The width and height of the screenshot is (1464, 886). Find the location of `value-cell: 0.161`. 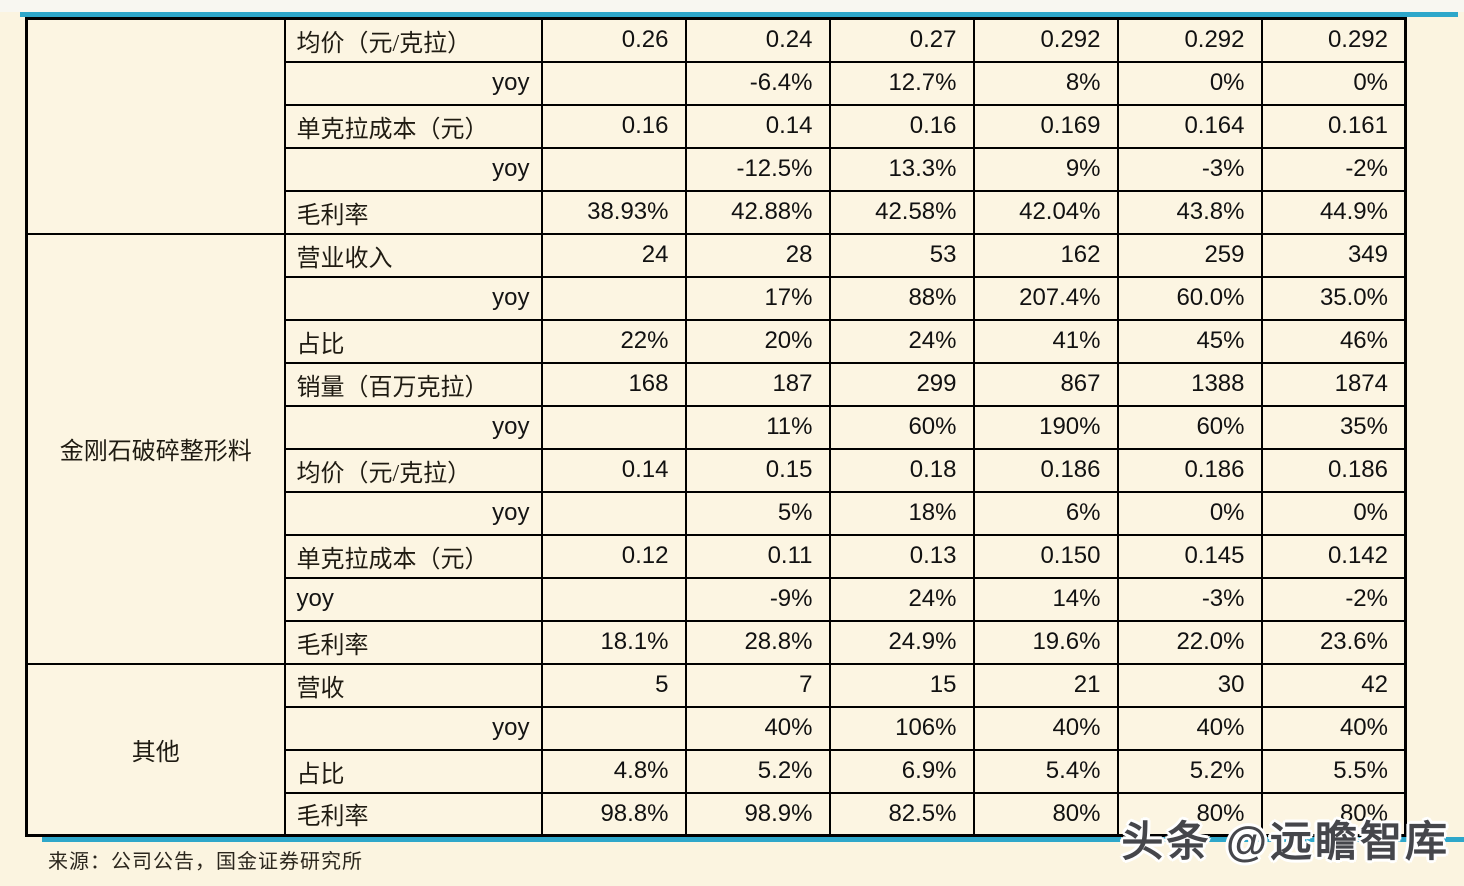

value-cell: 0.161 is located at coordinates (1333, 126).